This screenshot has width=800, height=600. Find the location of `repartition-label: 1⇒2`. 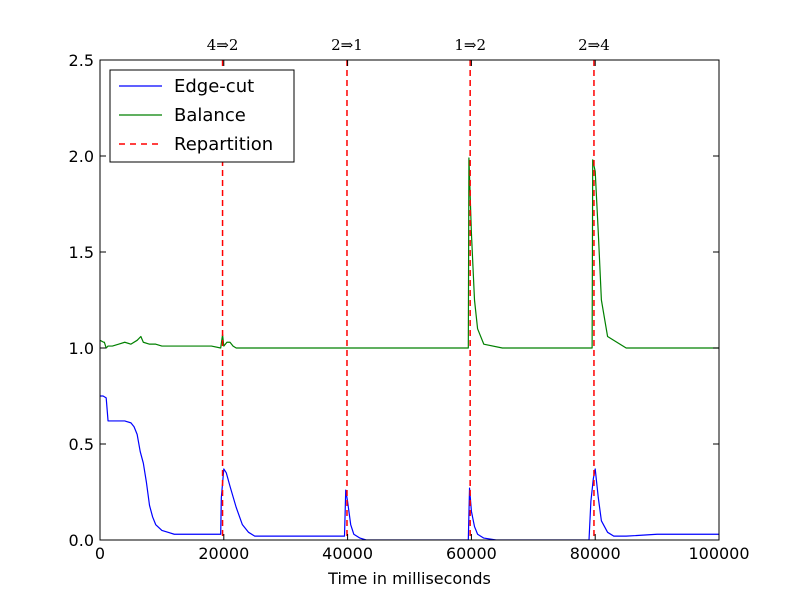

repartition-label: 1⇒2 is located at coordinates (470, 45).